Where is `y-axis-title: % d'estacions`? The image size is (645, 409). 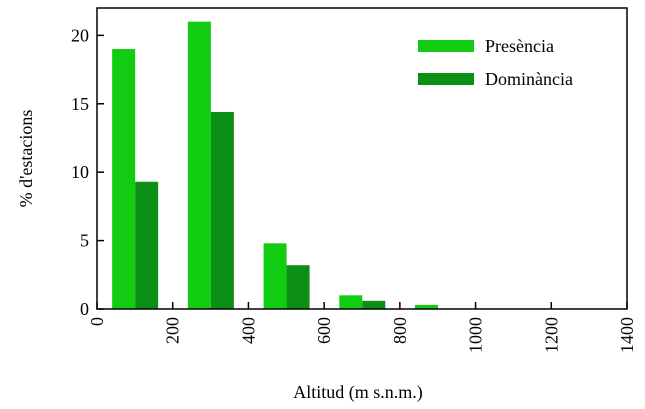 y-axis-title: % d'estacions is located at coordinates (26, 159).